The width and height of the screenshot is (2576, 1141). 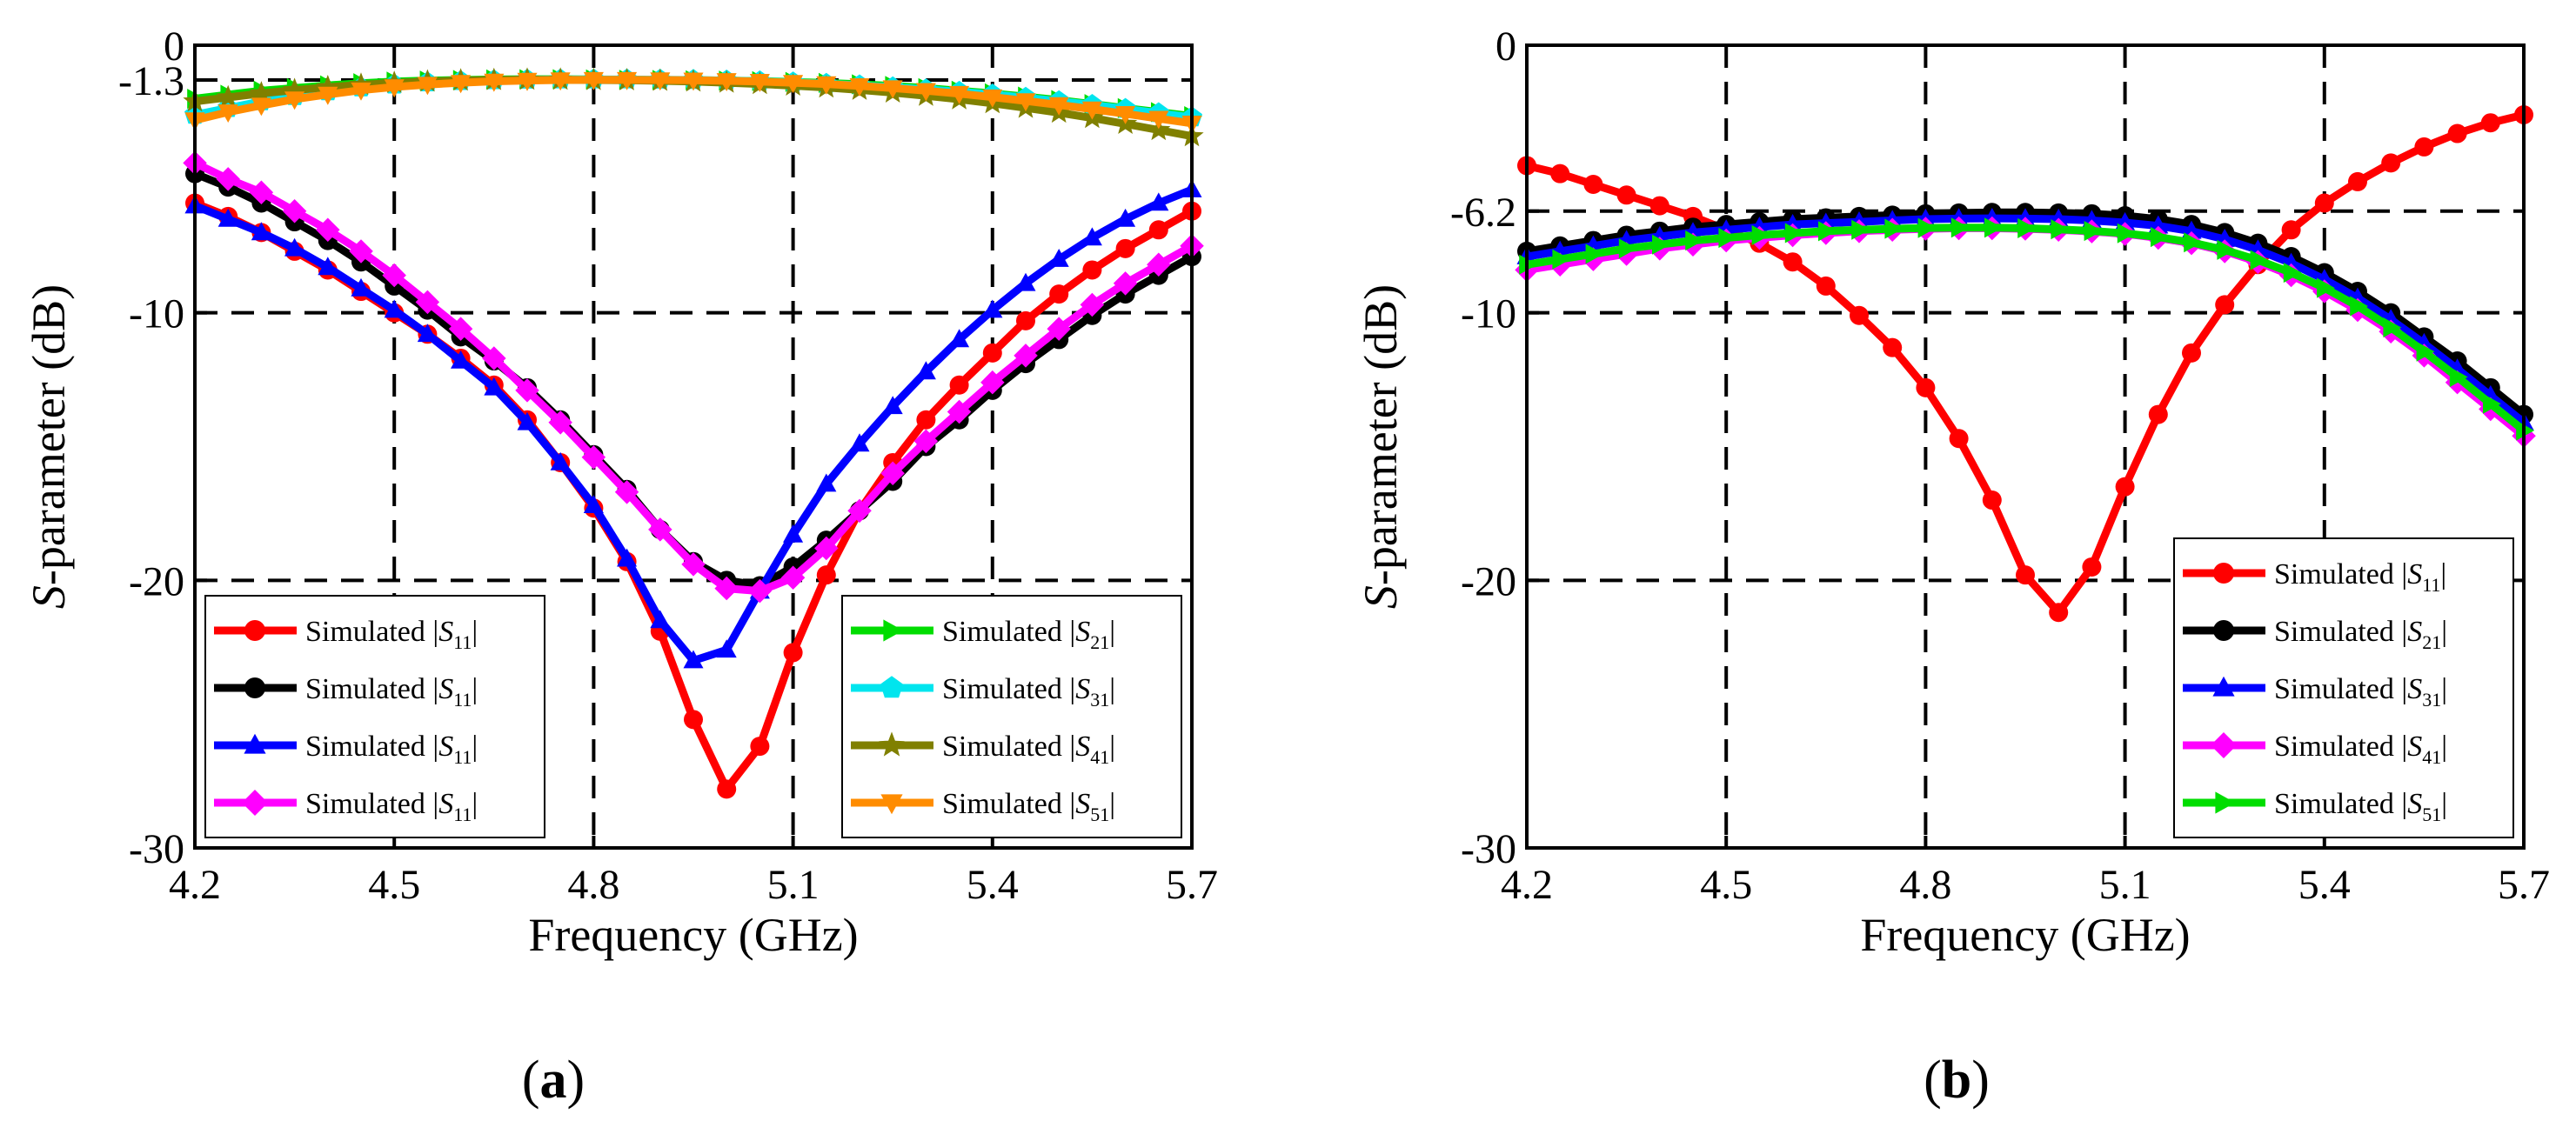 I want to click on legend-label: Simulated |S51|, so click(x=1028, y=806).